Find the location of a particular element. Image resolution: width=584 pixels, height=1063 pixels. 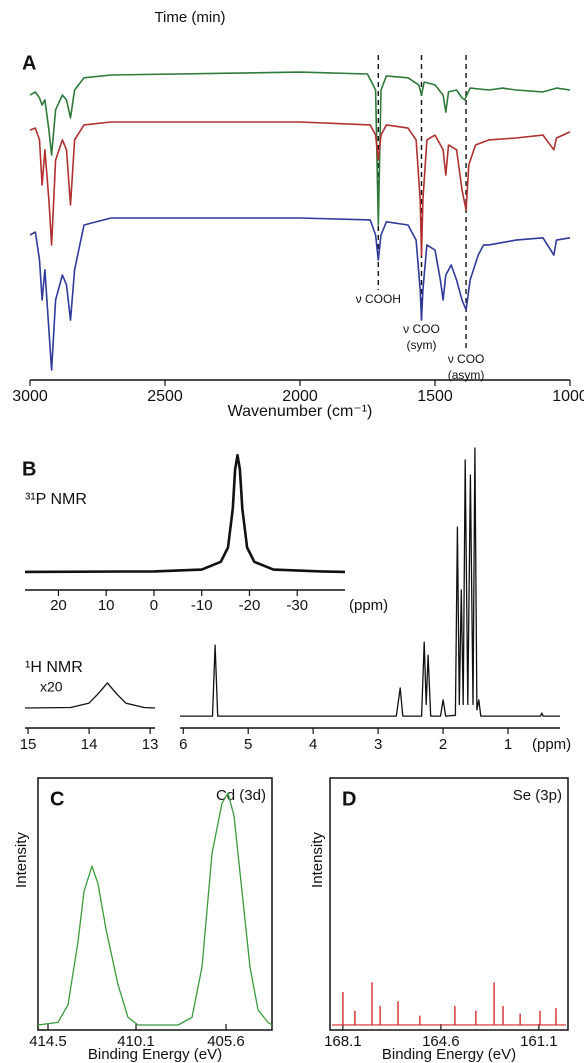

x-tick-label: 1500 is located at coordinates (435, 396).